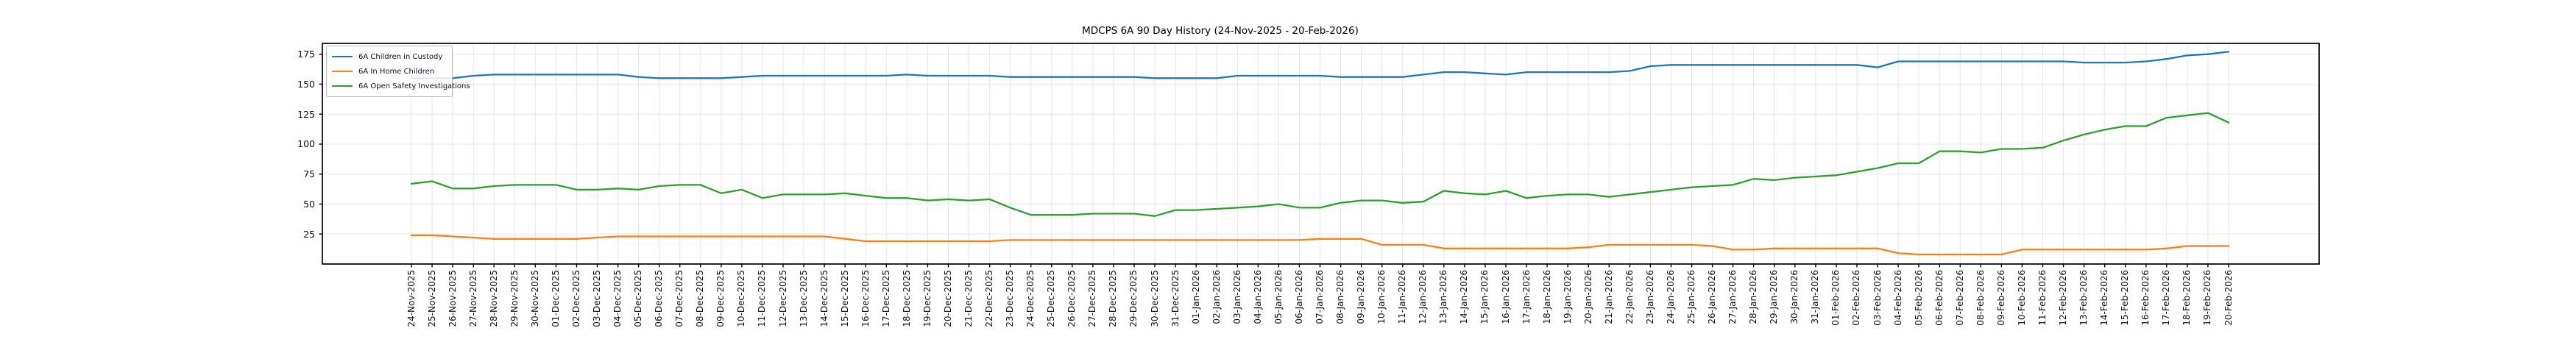 The image size is (2576, 353). Describe the element at coordinates (1835, 298) in the screenshot. I see `x-tick-label: 01-Feb-2026` at that location.